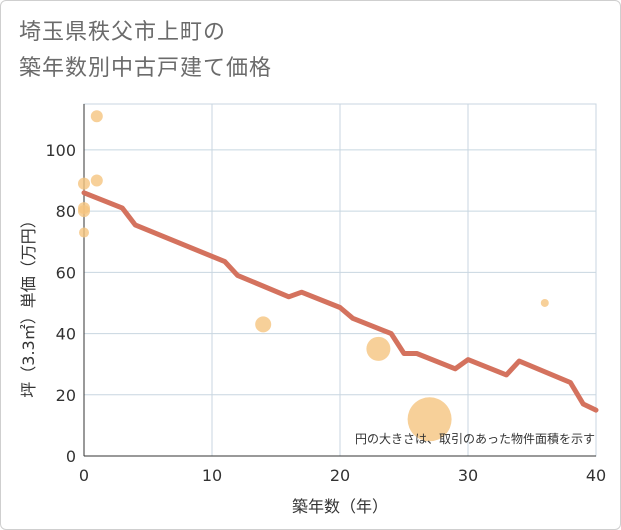  Describe the element at coordinates (84, 475) in the screenshot. I see `x-tick-label: 0` at that location.